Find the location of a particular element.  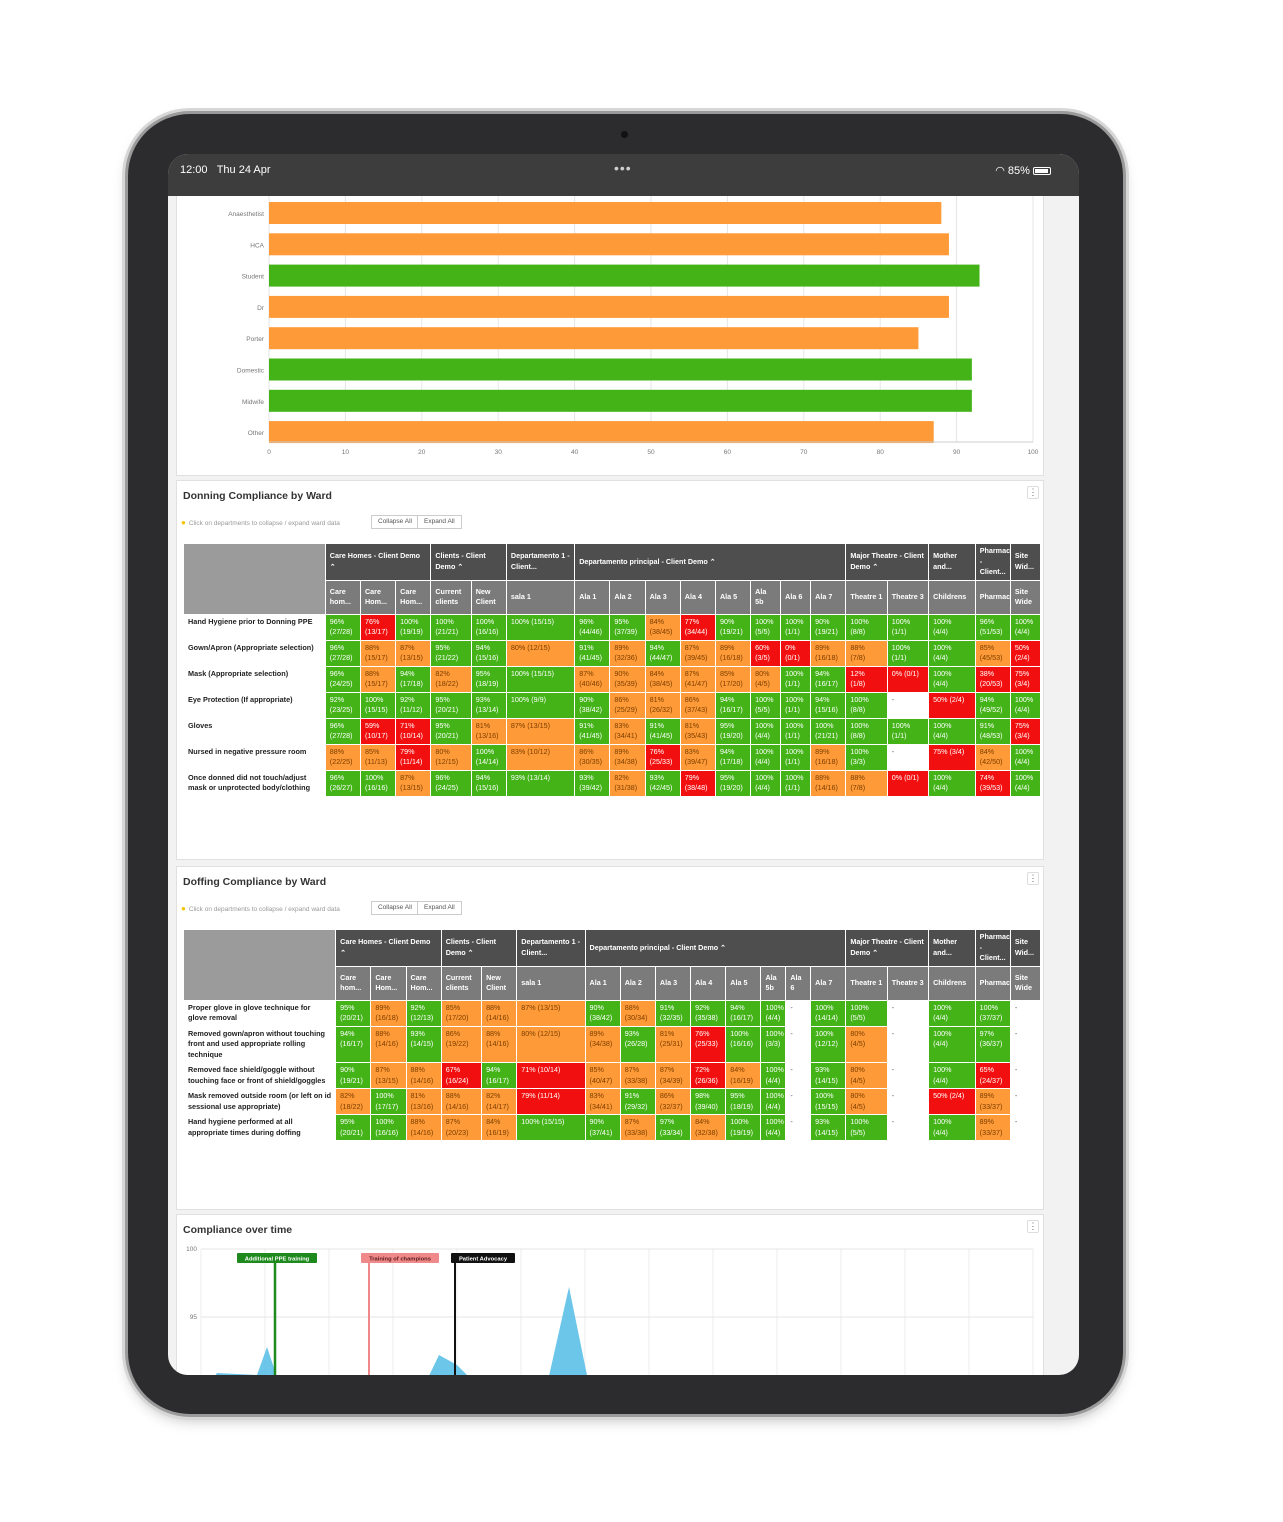

compliance-area-series is located at coordinates (617, 1331).